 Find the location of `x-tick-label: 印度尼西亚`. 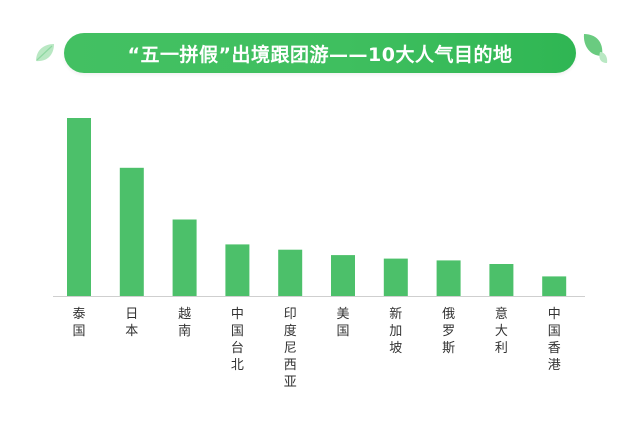

x-tick-label: 印度尼西亚 is located at coordinates (290, 348).